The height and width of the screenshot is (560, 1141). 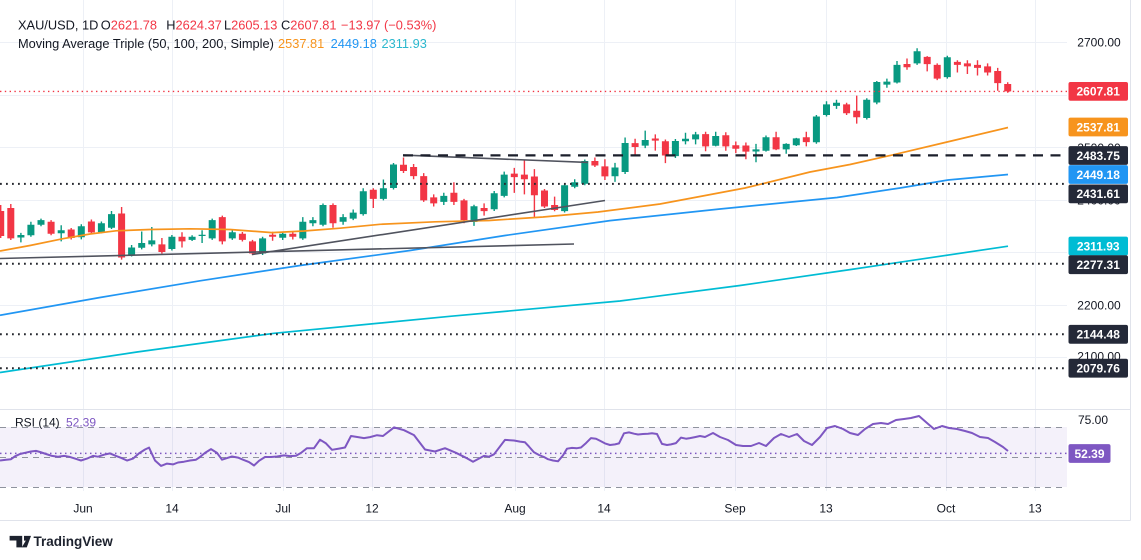 I want to click on svg-text: Sep, so click(x=735, y=509).